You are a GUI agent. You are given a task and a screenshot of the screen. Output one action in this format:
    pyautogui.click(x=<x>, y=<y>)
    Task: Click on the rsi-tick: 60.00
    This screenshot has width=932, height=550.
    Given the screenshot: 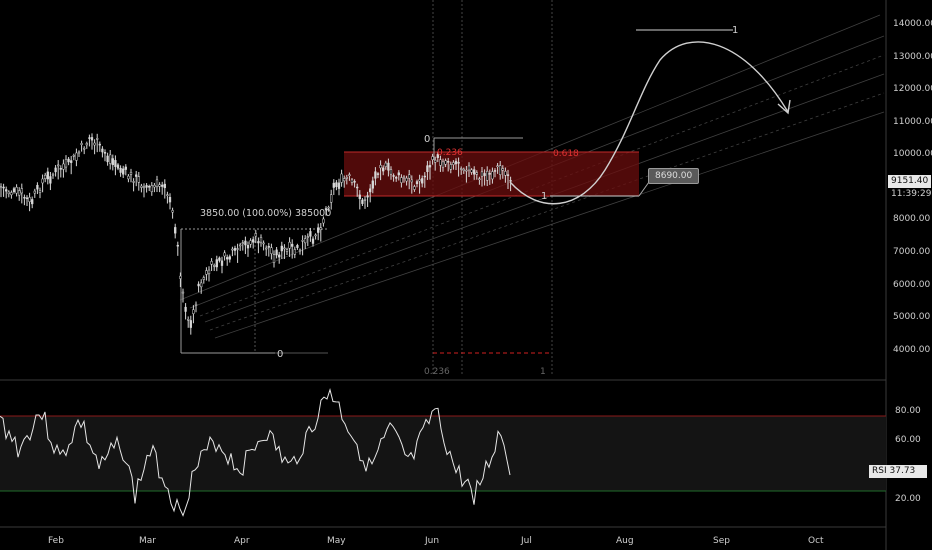 What is the action you would take?
    pyautogui.click(x=908, y=440)
    